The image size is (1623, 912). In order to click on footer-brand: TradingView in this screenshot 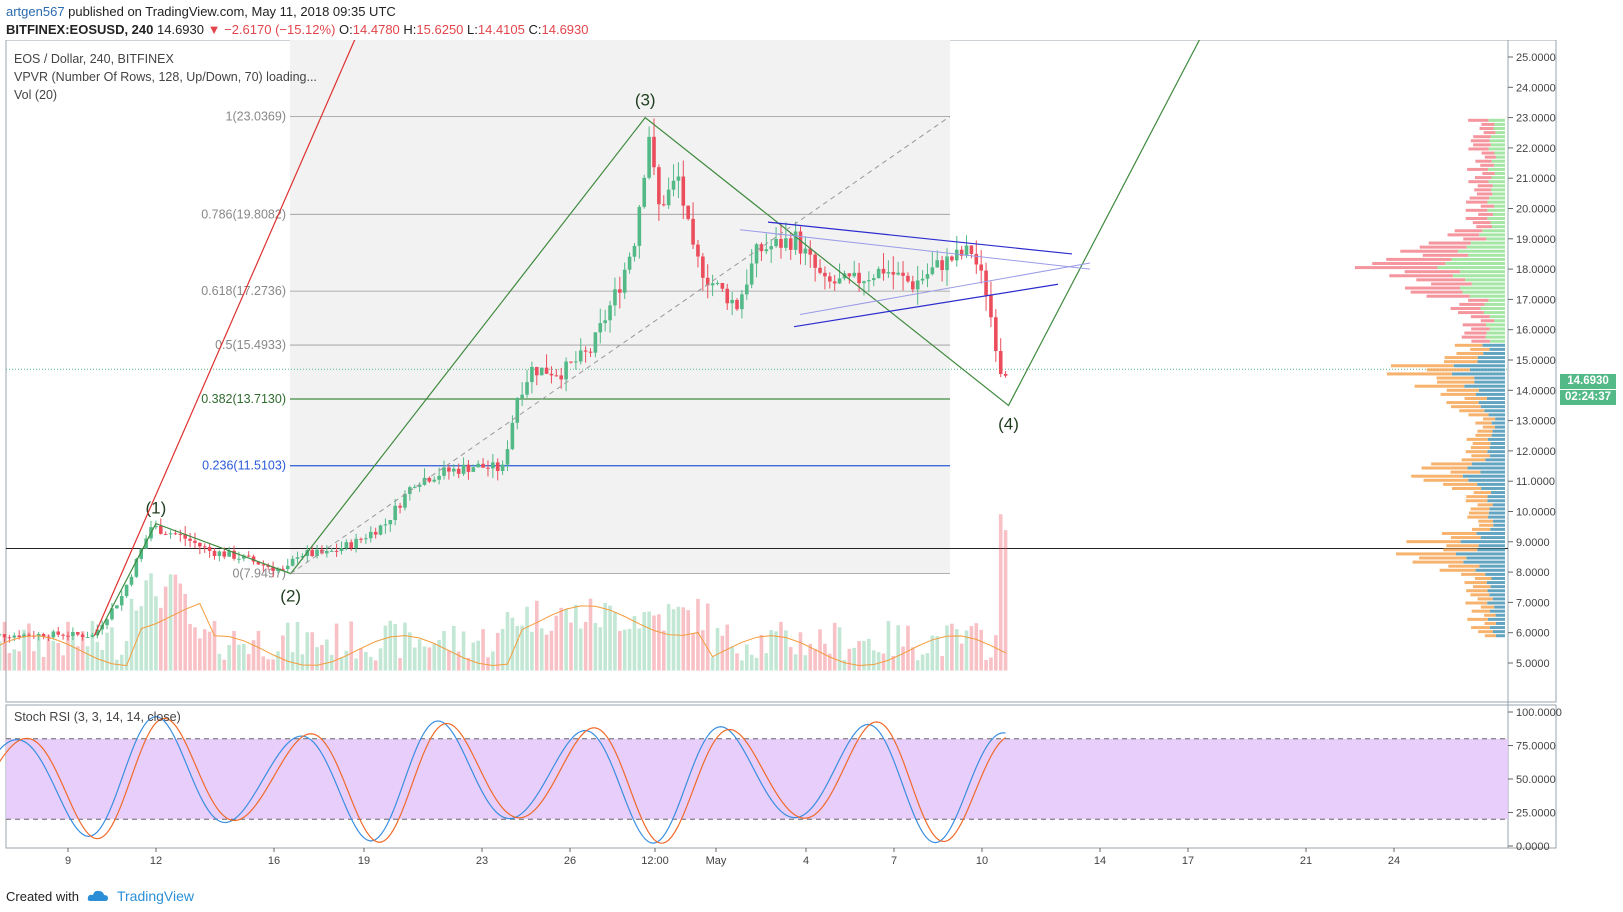, I will do `click(155, 896)`.